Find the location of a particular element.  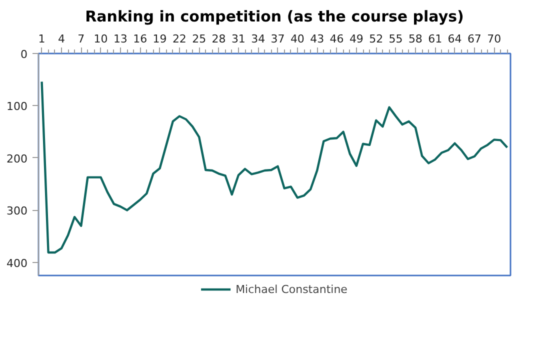

x-tick-label: 19 is located at coordinates (159, 39).